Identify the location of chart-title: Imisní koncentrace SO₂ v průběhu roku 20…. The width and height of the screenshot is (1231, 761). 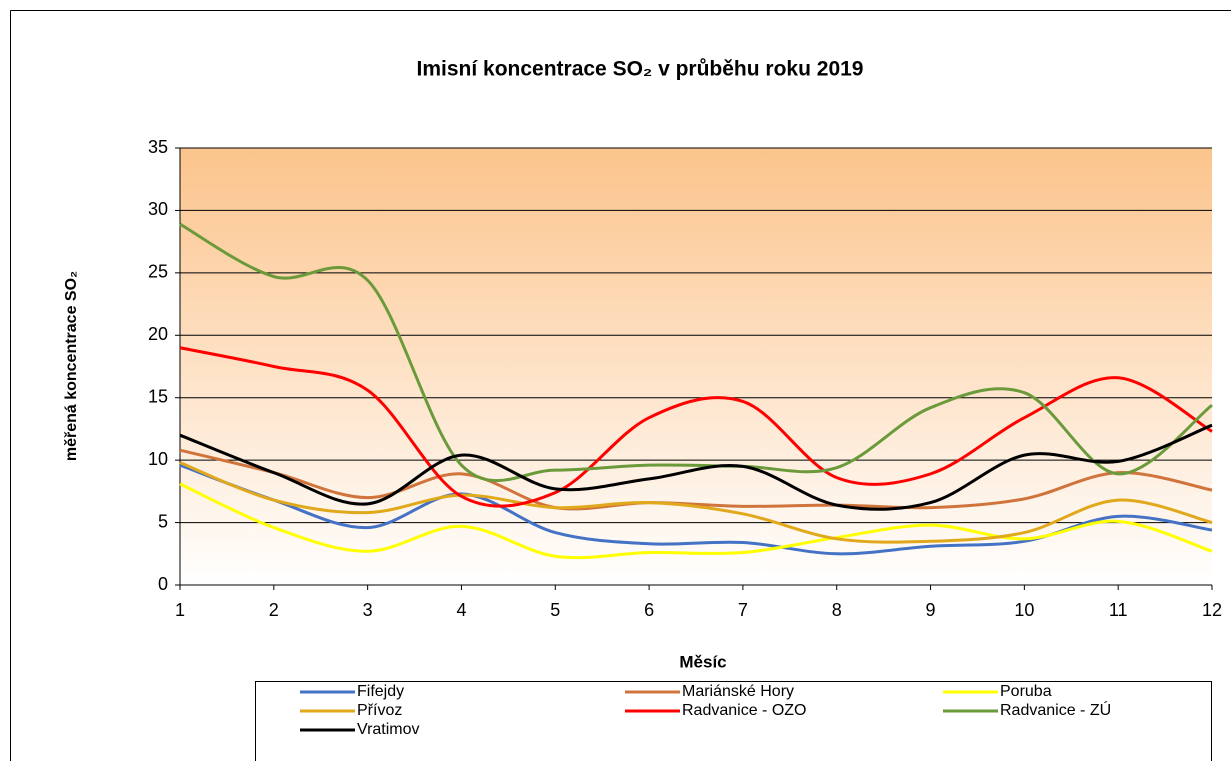
(640, 69).